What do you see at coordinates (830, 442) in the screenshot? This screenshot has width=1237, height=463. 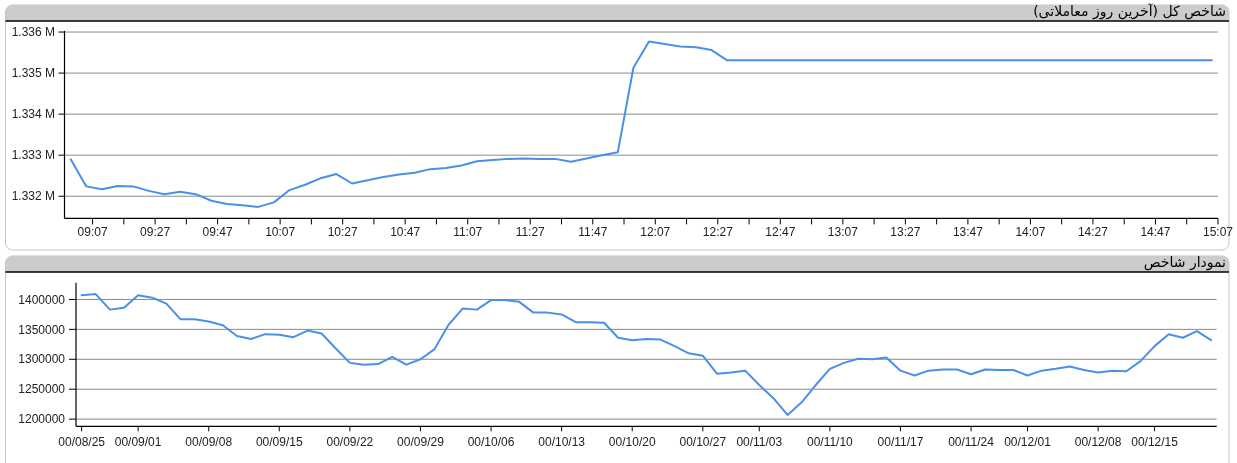 I see `x-tick-label: 00/11/10` at bounding box center [830, 442].